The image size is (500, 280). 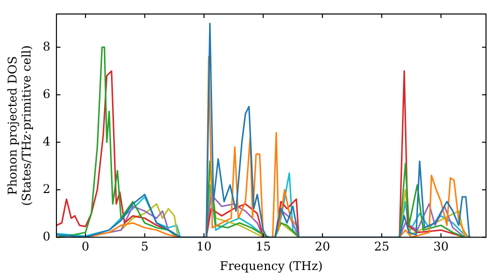 I want to click on y-tick-label: 4, so click(x=46, y=141).